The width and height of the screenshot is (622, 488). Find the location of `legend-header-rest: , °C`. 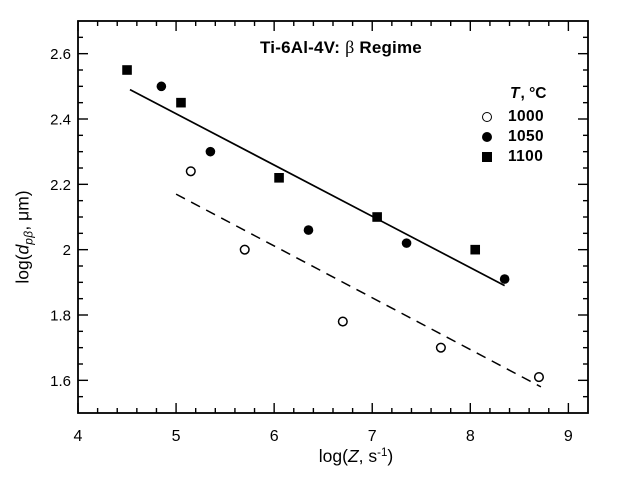

legend-header-rest: , °C is located at coordinates (533, 93).